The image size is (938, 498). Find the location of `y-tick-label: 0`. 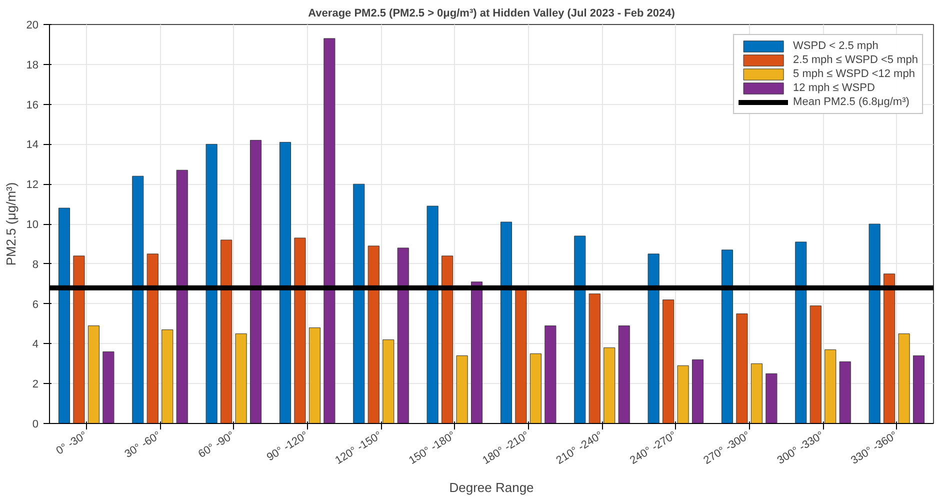

y-tick-label: 0 is located at coordinates (35, 424).